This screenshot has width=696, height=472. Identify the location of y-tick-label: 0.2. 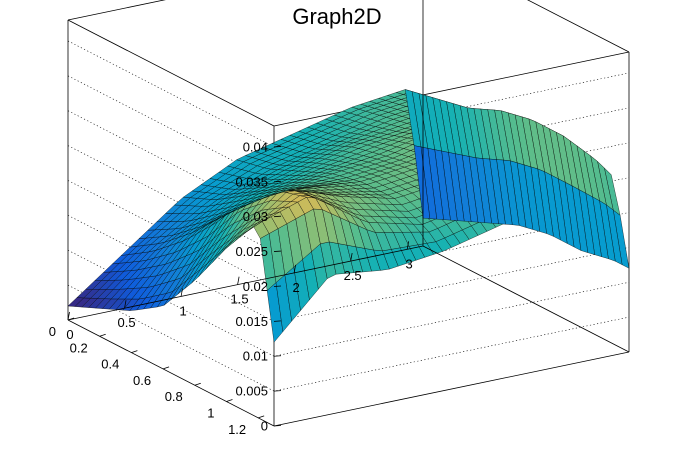
(79, 347).